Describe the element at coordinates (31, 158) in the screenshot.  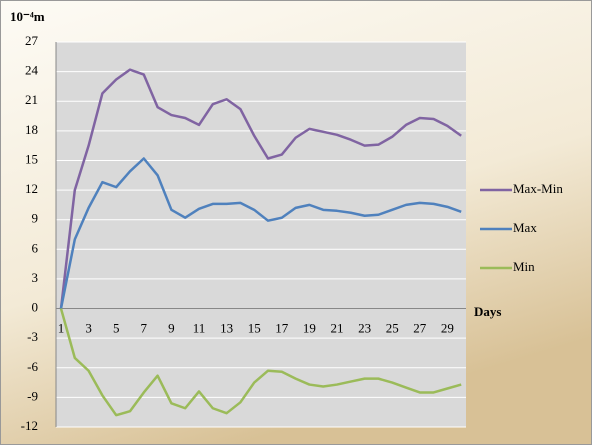
I see `y-tick-label: 15` at that location.